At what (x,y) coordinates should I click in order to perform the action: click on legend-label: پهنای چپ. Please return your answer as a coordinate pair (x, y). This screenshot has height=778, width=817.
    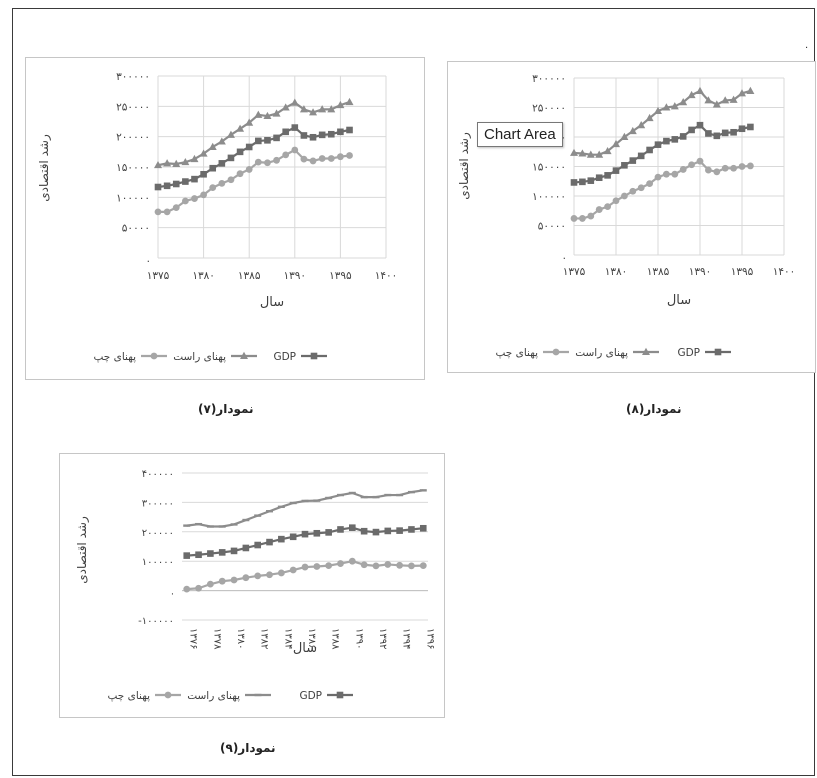
    Looking at the image, I should click on (129, 696).